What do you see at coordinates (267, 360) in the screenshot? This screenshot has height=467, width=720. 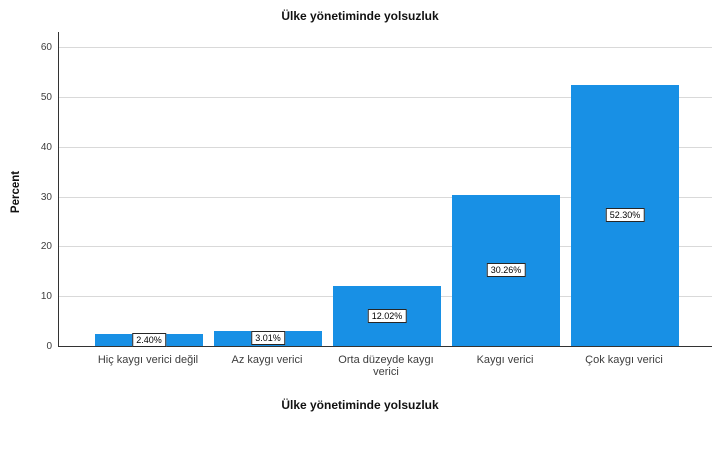 I see `x-tick-label: Az kaygı verici` at bounding box center [267, 360].